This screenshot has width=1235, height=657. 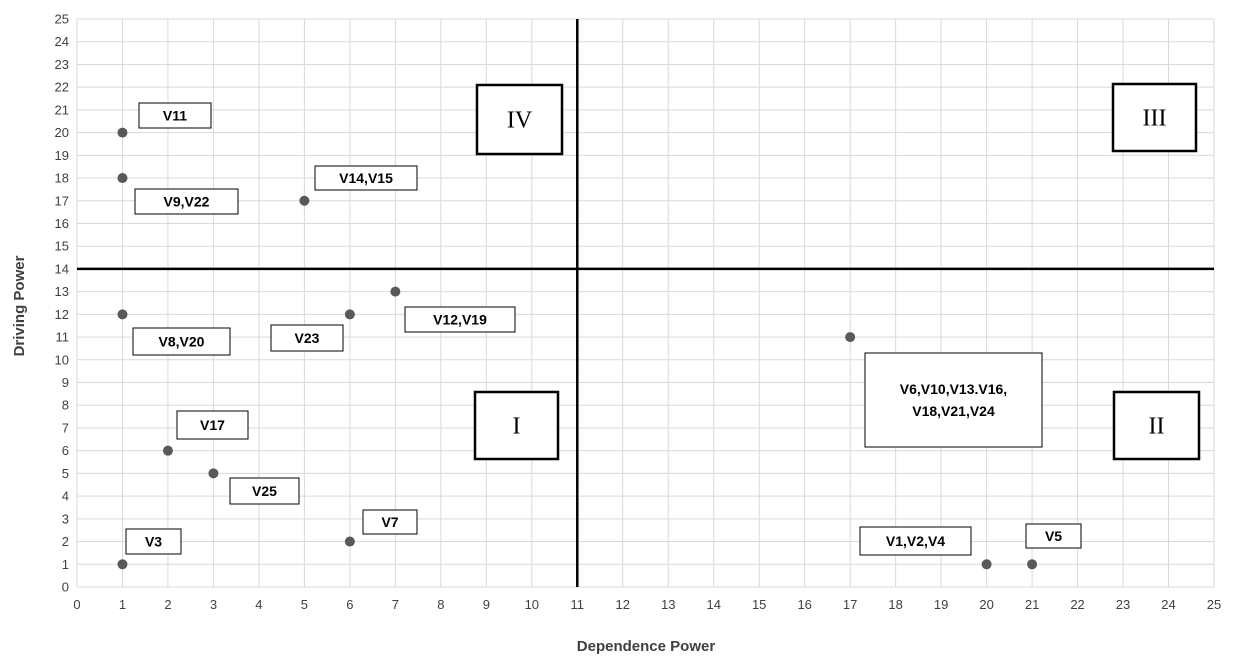 What do you see at coordinates (986, 604) in the screenshot?
I see `x-tick-label: 20` at bounding box center [986, 604].